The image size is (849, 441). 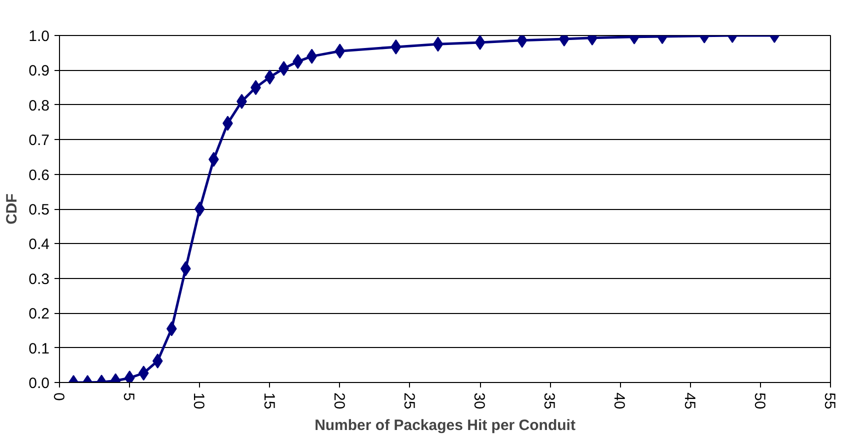 What do you see at coordinates (269, 401) in the screenshot?
I see `x-tick-label: 15` at bounding box center [269, 401].